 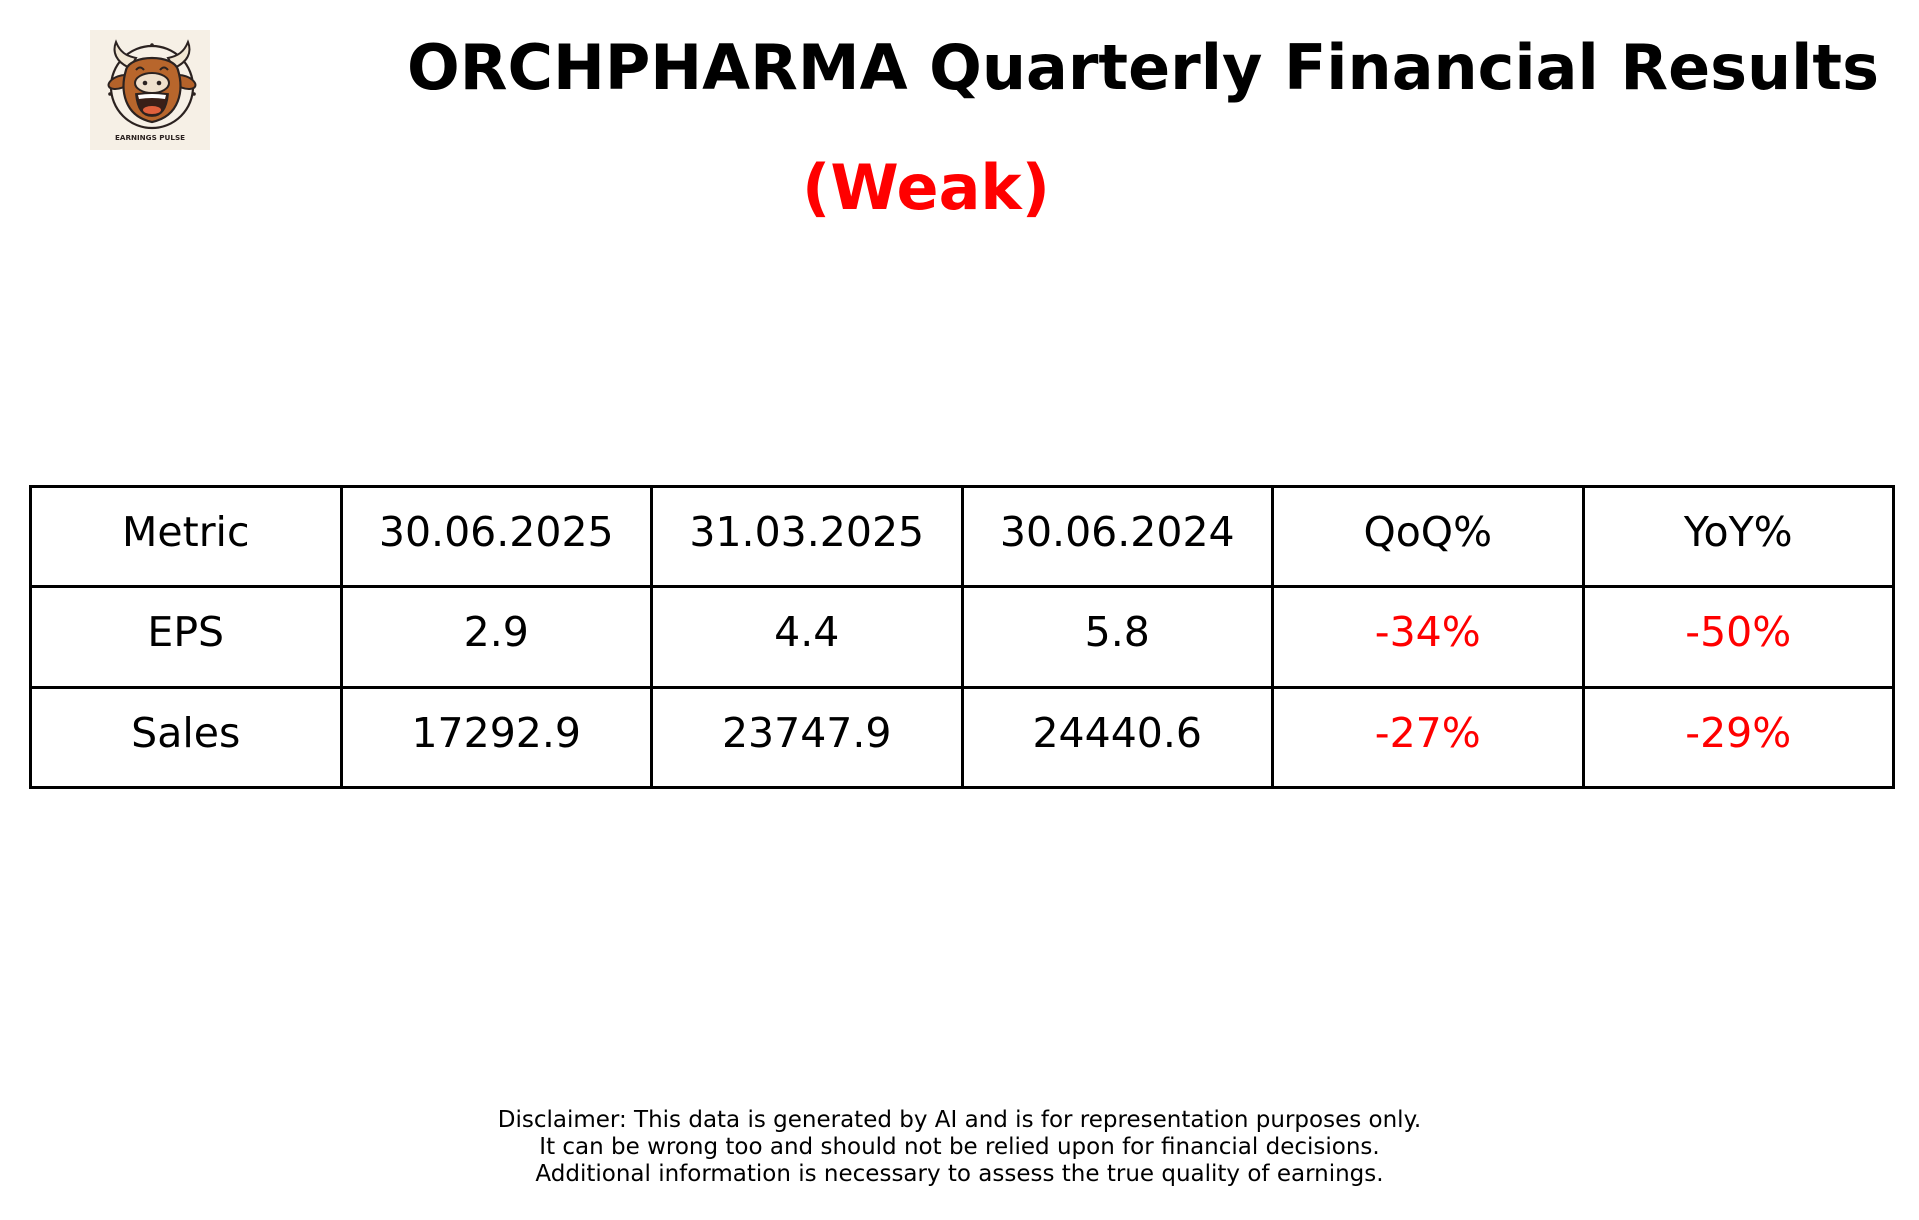 I want to click on value-previous-quarter: 23747.9, so click(x=807, y=737).